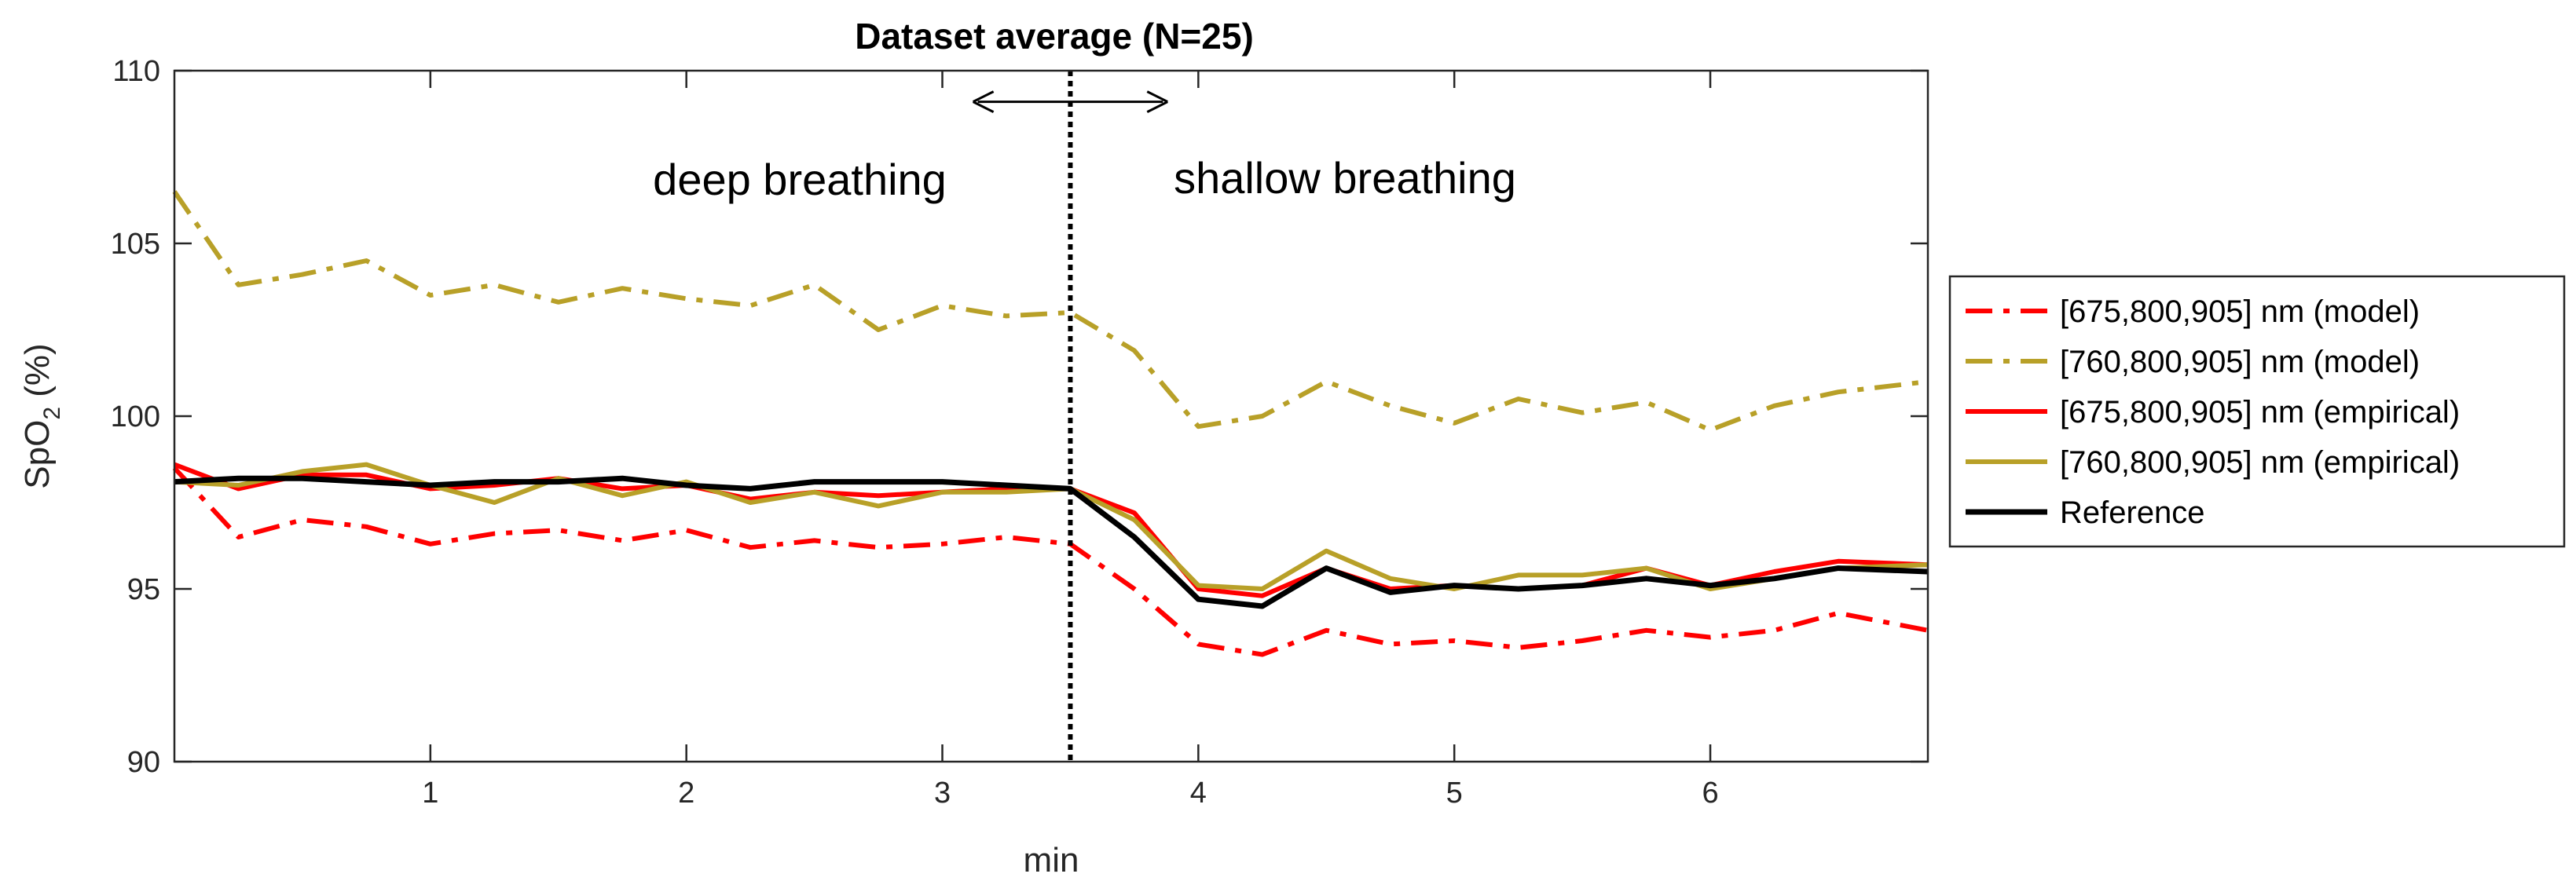 The image size is (2576, 892). I want to click on legend-label-0: [675,800,905] nm (model), so click(2240, 311).